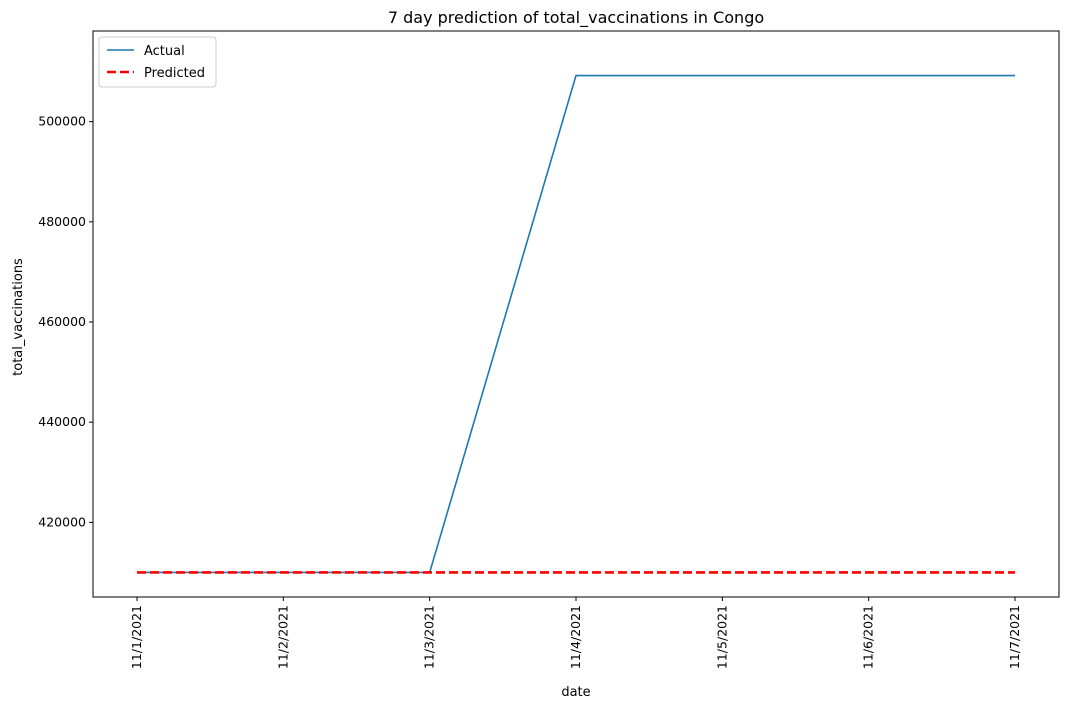 The height and width of the screenshot is (709, 1070). I want to click on x-tick-label: 11/1/2021, so click(136, 637).